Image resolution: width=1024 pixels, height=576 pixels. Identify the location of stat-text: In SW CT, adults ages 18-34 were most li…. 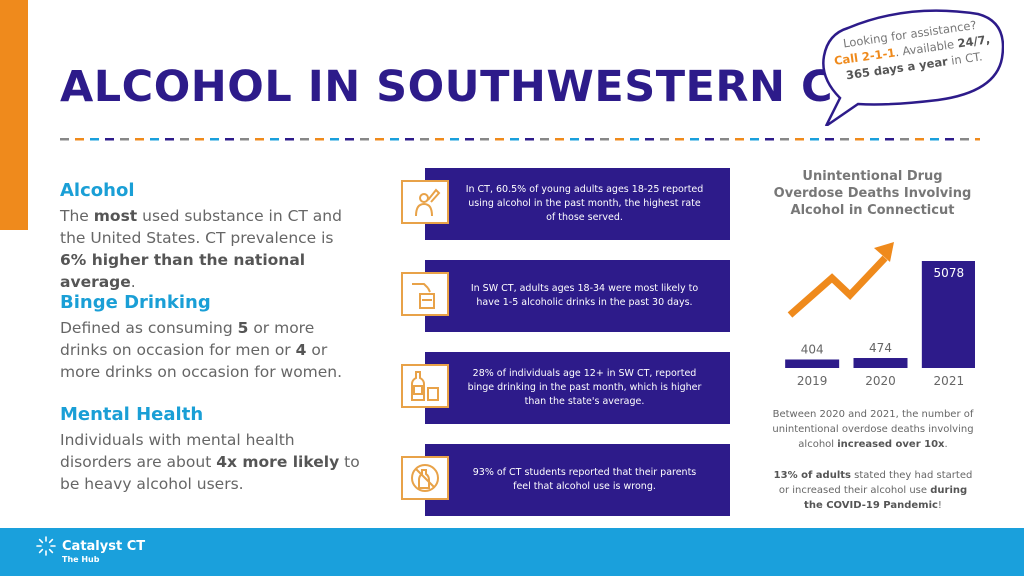
(584, 295).